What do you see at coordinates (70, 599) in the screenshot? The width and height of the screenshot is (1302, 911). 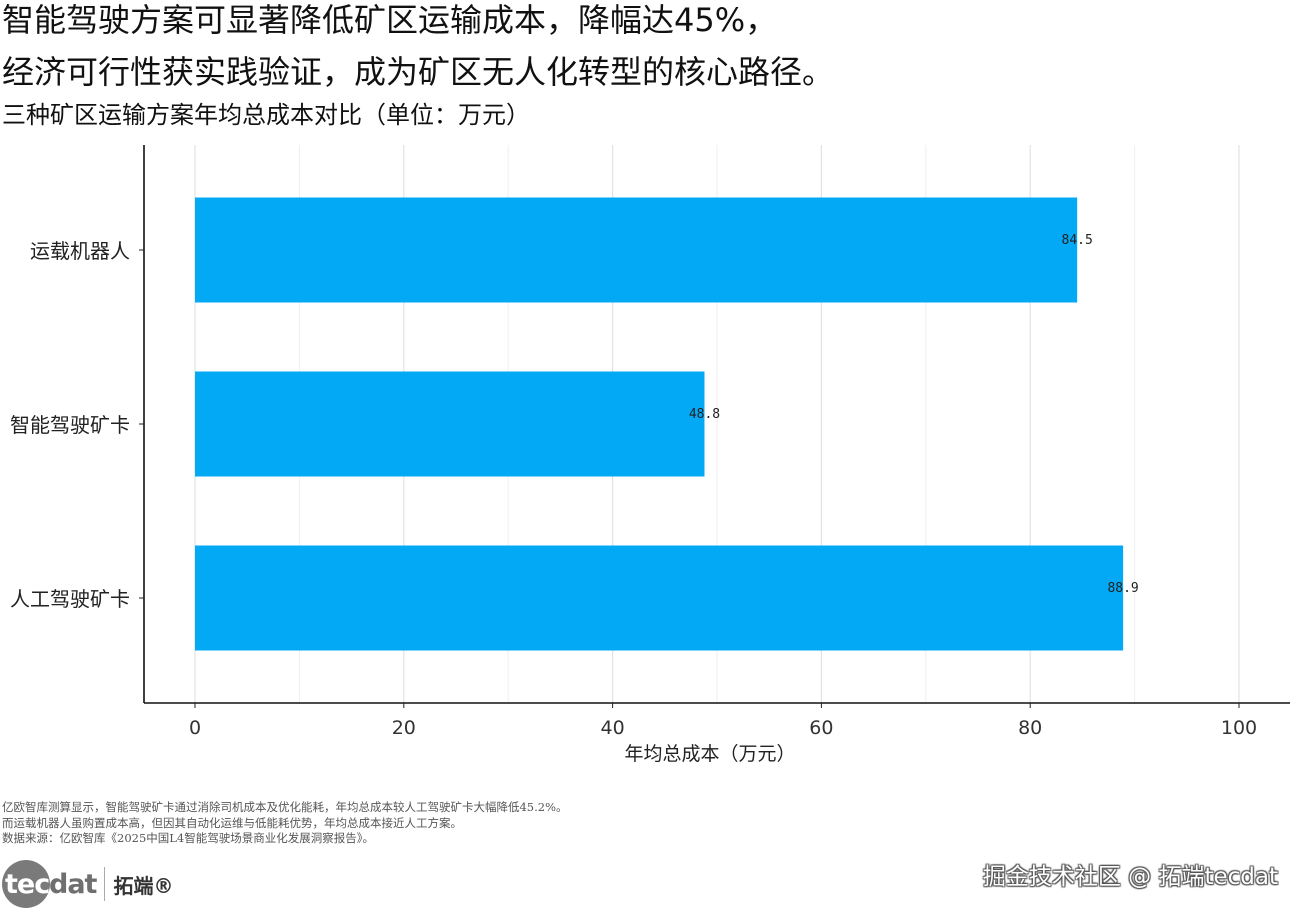 I see `y-tick-label: 人工驾驶矿卡` at bounding box center [70, 599].